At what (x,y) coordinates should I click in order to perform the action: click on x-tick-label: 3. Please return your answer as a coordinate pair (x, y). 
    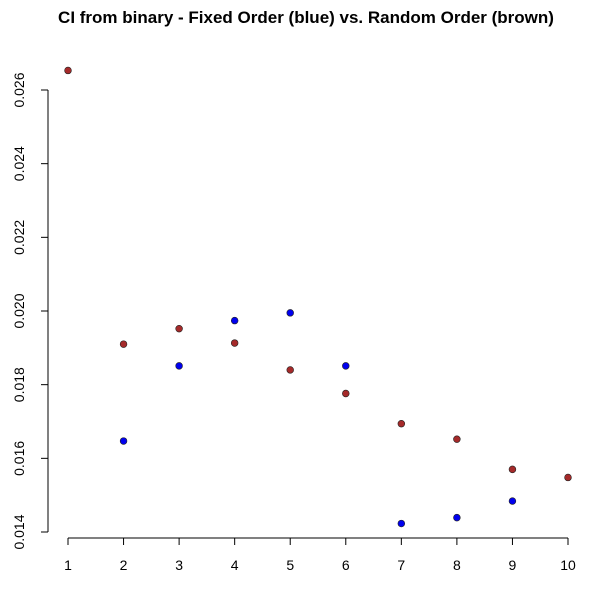
    Looking at the image, I should click on (179, 565).